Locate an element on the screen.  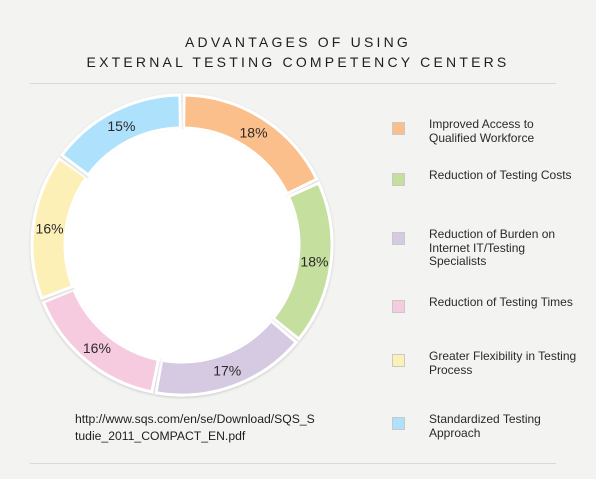
legend-label-1: Improved Access to Qualified Workforce is located at coordinates (482, 131).